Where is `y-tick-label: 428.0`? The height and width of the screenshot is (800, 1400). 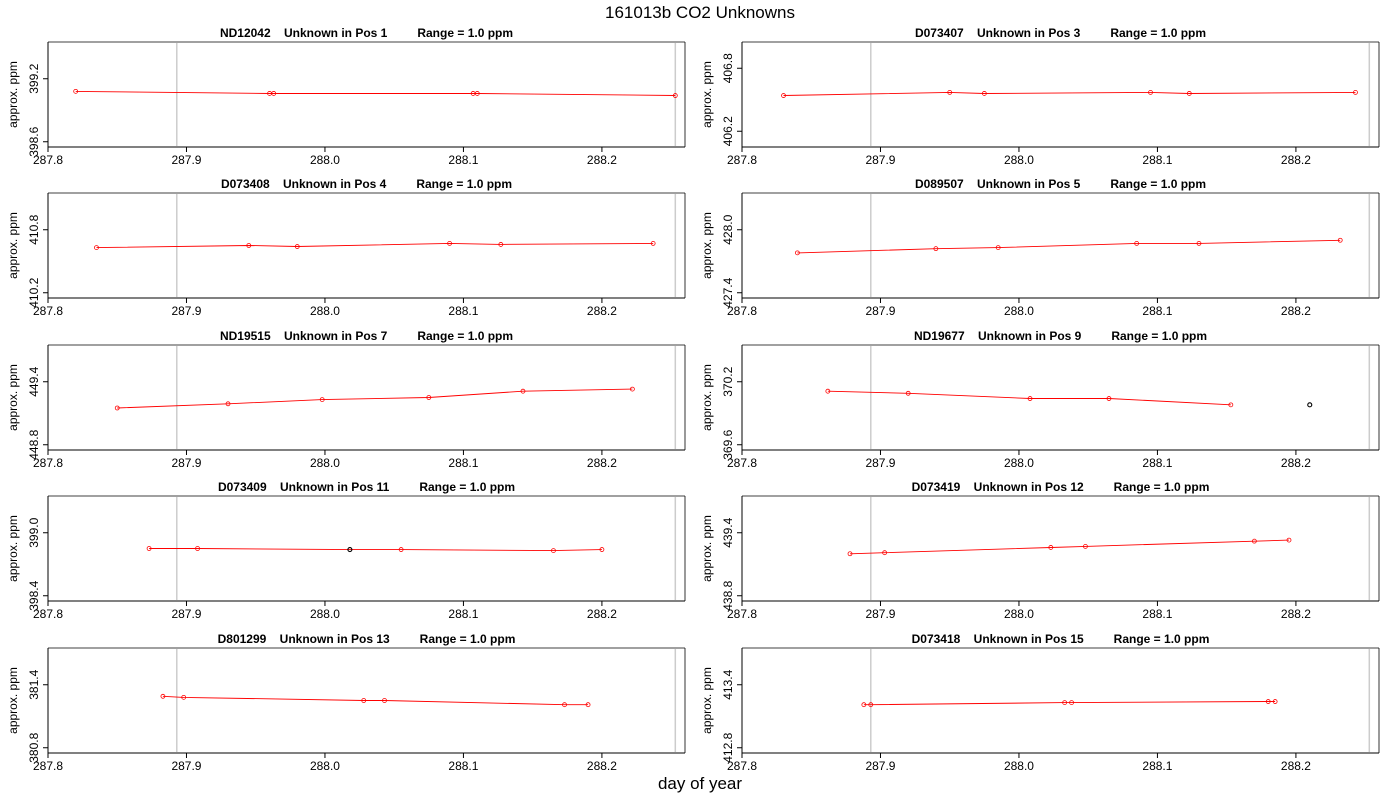 y-tick-label: 428.0 is located at coordinates (728, 229).